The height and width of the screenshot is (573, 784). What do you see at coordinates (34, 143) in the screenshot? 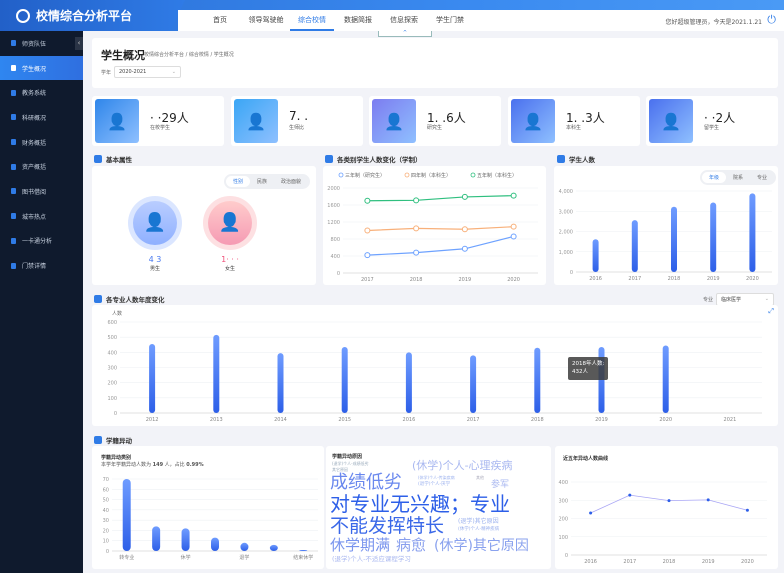
I see `sidebar-item-label: 财务概括` at bounding box center [34, 143].